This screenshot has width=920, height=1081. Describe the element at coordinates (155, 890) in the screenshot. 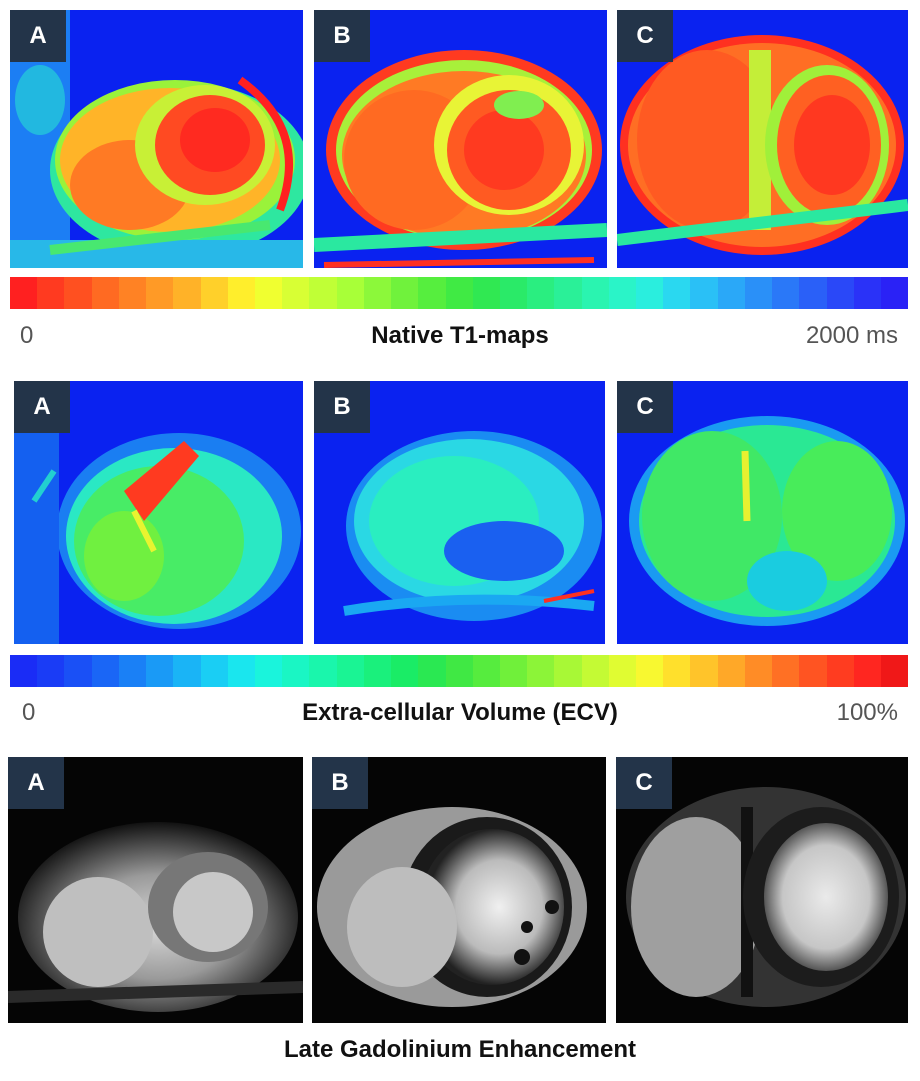

I see `lge-panel-a: A` at that location.